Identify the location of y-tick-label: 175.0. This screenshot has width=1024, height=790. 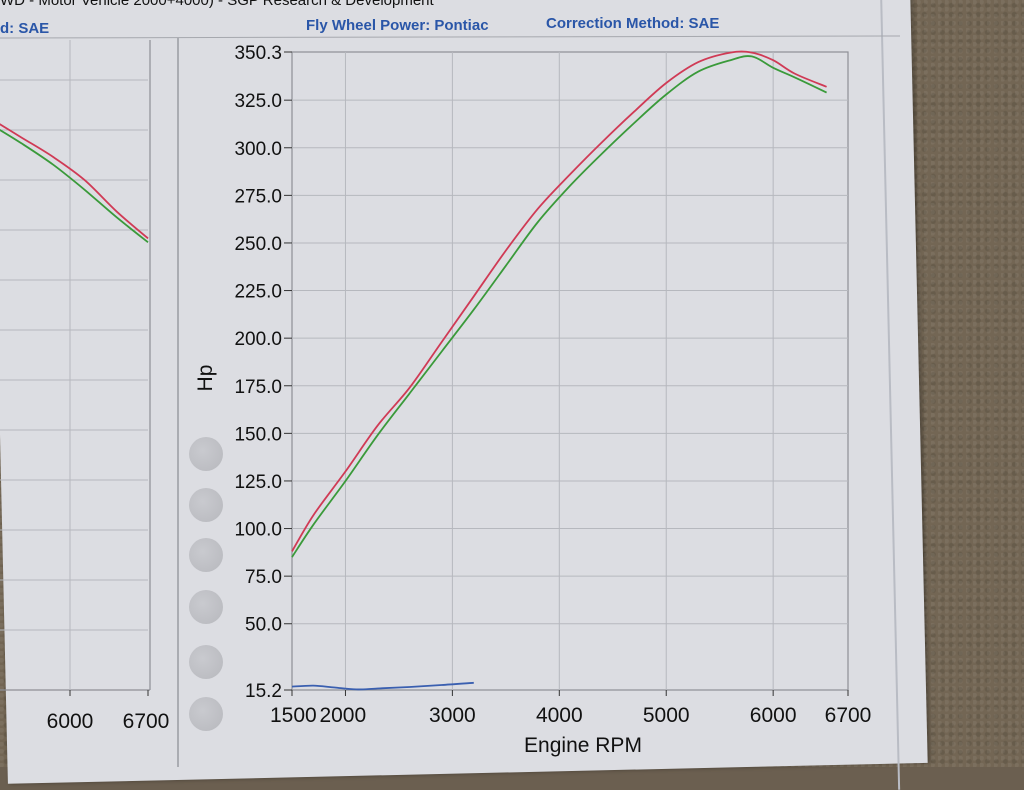
(258, 387).